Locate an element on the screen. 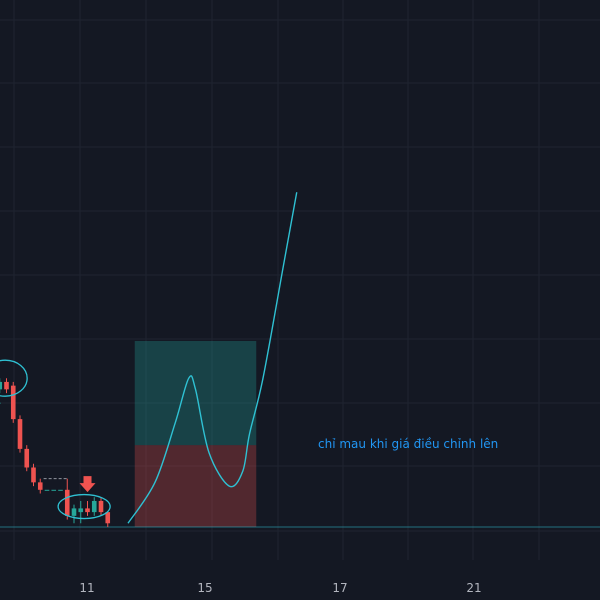  x-axis-ticks: 11 15 17 21 is located at coordinates (280, 588).